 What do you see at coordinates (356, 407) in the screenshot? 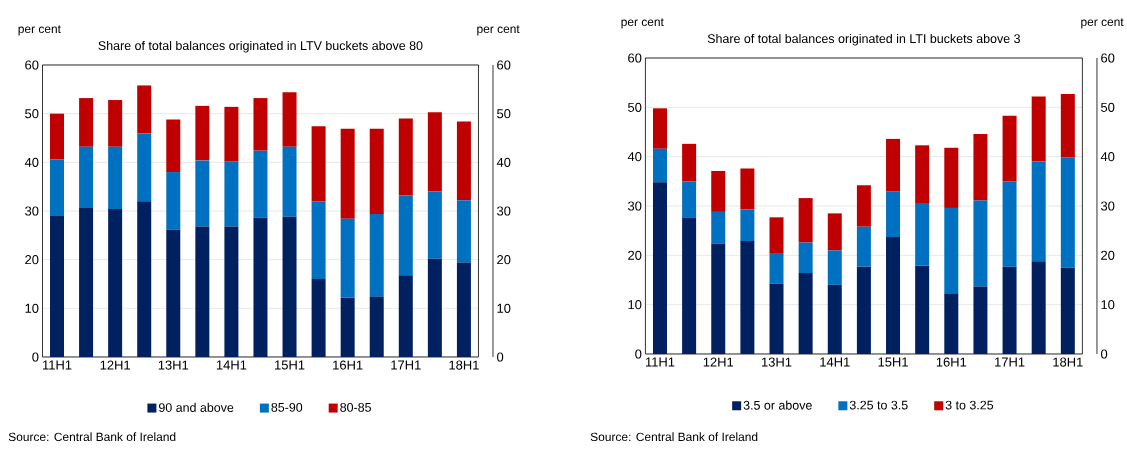
I see `legend-label: 80-85` at bounding box center [356, 407].